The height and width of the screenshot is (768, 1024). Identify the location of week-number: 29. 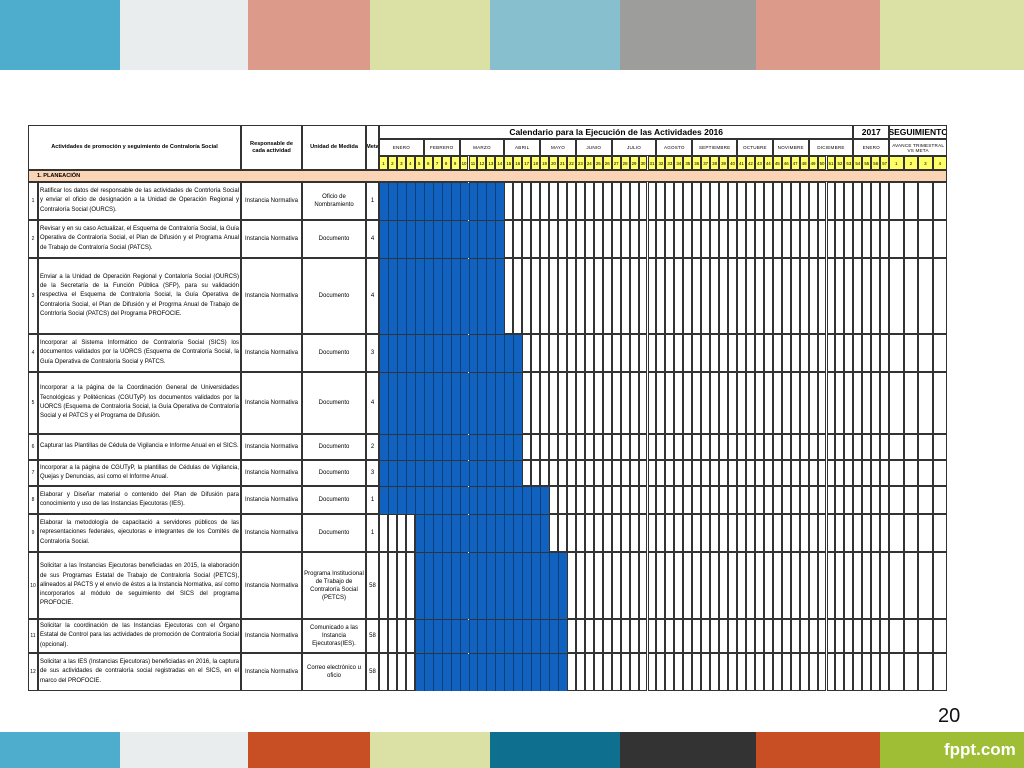
(634, 163).